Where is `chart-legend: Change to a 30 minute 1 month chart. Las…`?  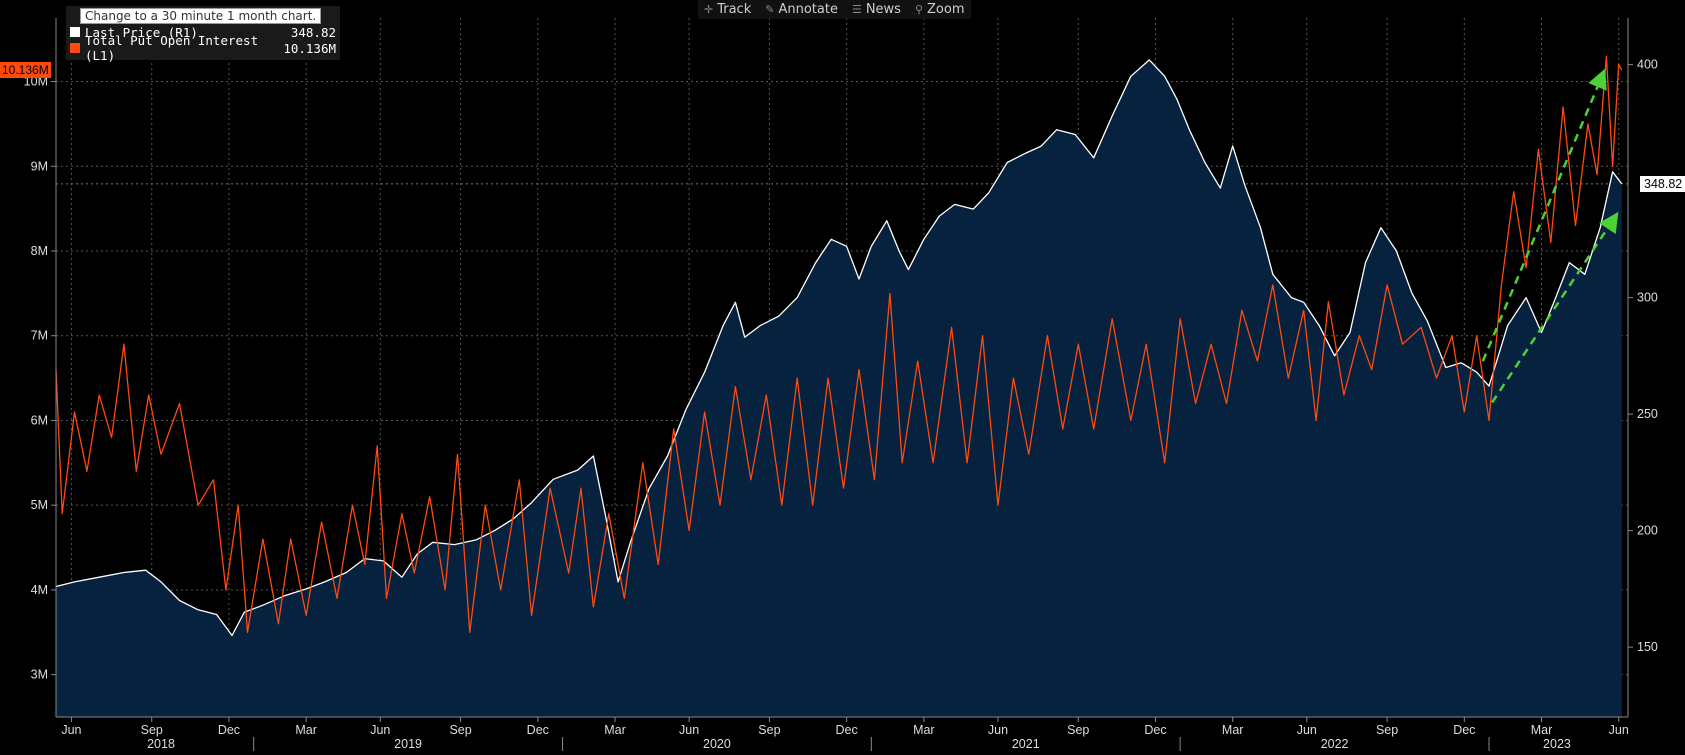 chart-legend: Change to a 30 minute 1 month chart. Las… is located at coordinates (203, 34).